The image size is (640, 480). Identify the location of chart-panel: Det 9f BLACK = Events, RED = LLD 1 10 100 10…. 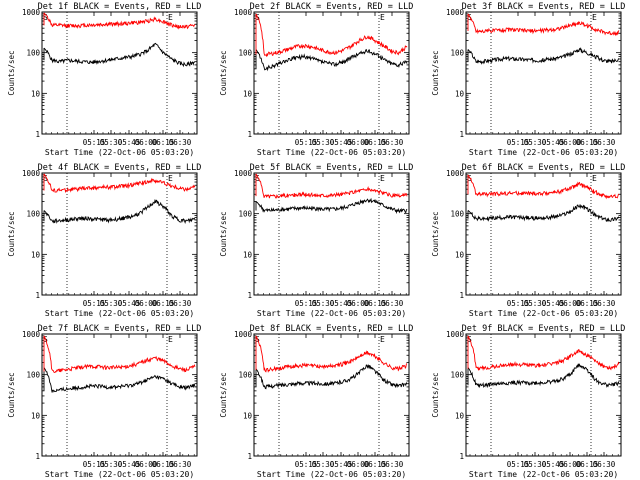
(528, 401).